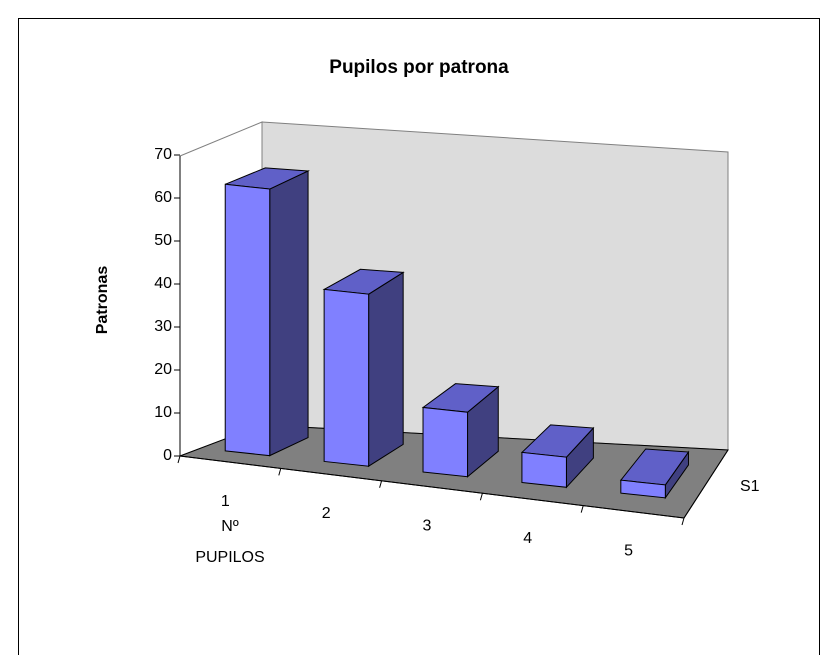 This screenshot has height=655, width=838. Describe the element at coordinates (230, 542) in the screenshot. I see `x-title: Nº PUPILOS` at that location.